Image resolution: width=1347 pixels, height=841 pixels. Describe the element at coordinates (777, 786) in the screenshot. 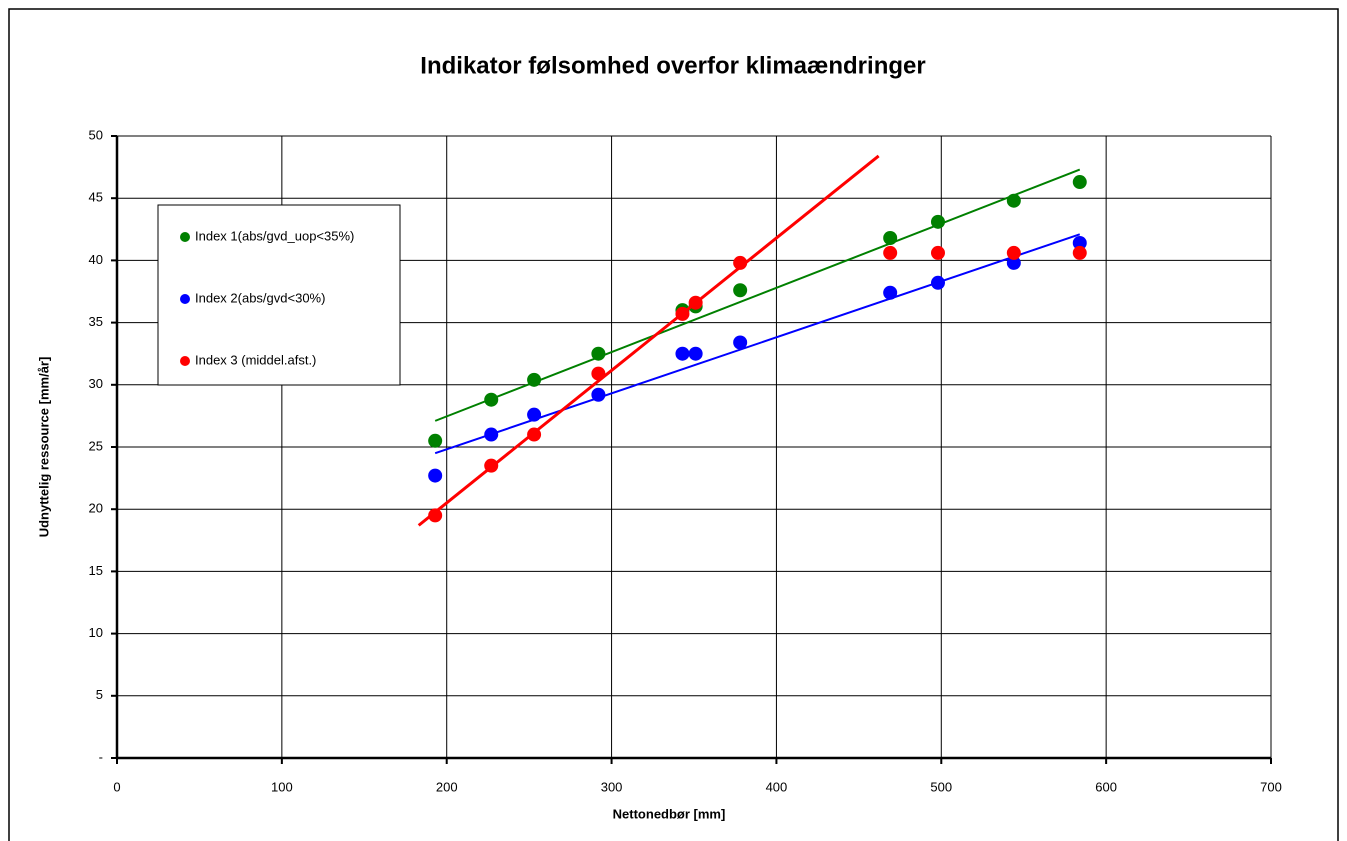

I see `x-tick-label: 400` at that location.